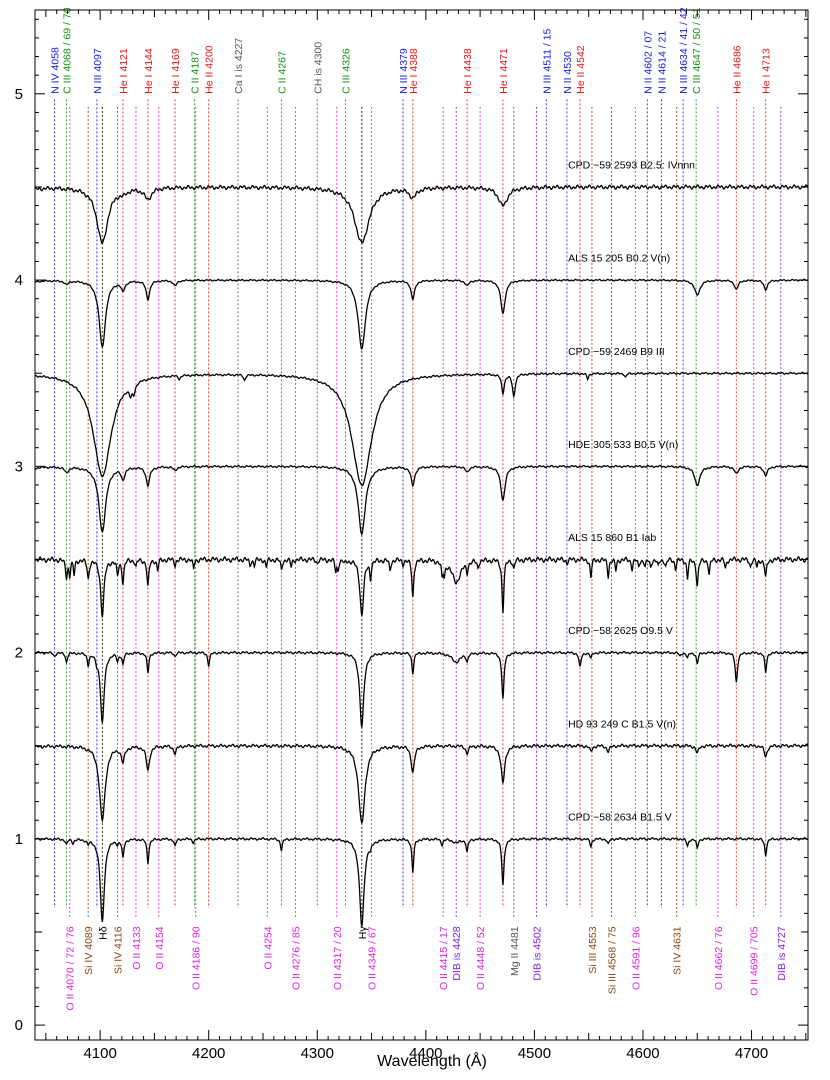  I want to click on top-line-label: N II 4614 / 21, so click(662, 62).